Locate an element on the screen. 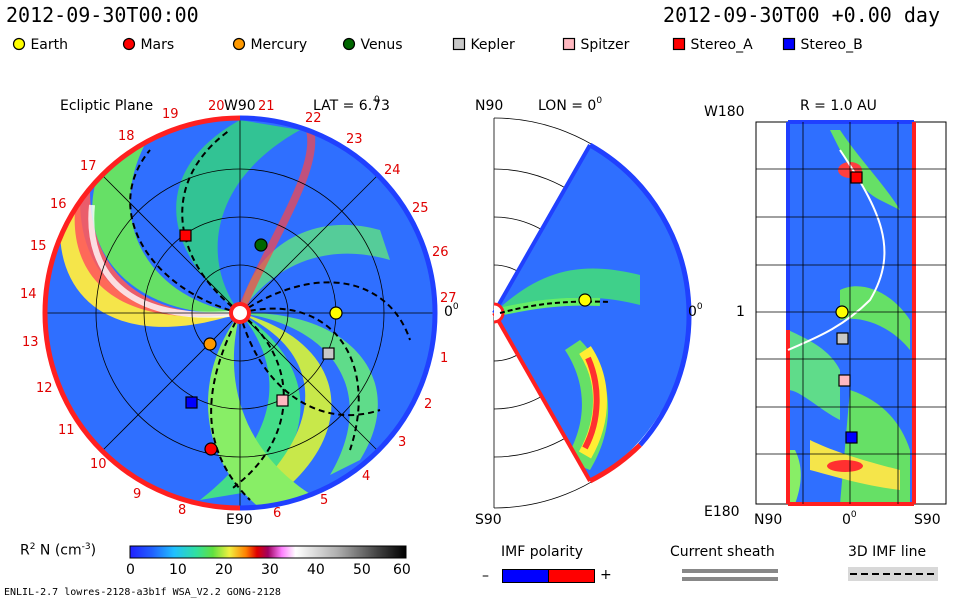  imf-line-title: 3D IMF line is located at coordinates (887, 552).